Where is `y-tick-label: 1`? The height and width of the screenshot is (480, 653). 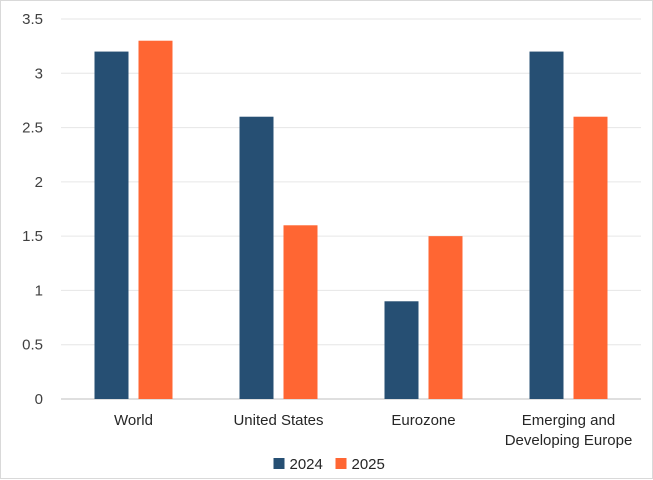 y-tick-label: 1 is located at coordinates (39, 290).